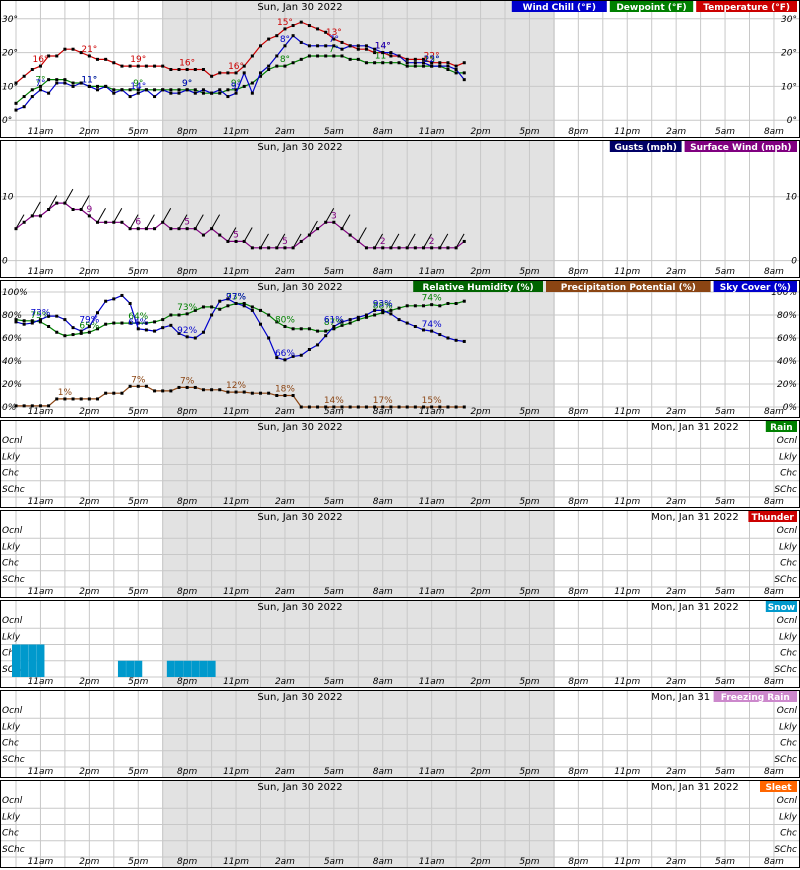  I want to click on y-axis-label-left: 80%, so click(12, 316).